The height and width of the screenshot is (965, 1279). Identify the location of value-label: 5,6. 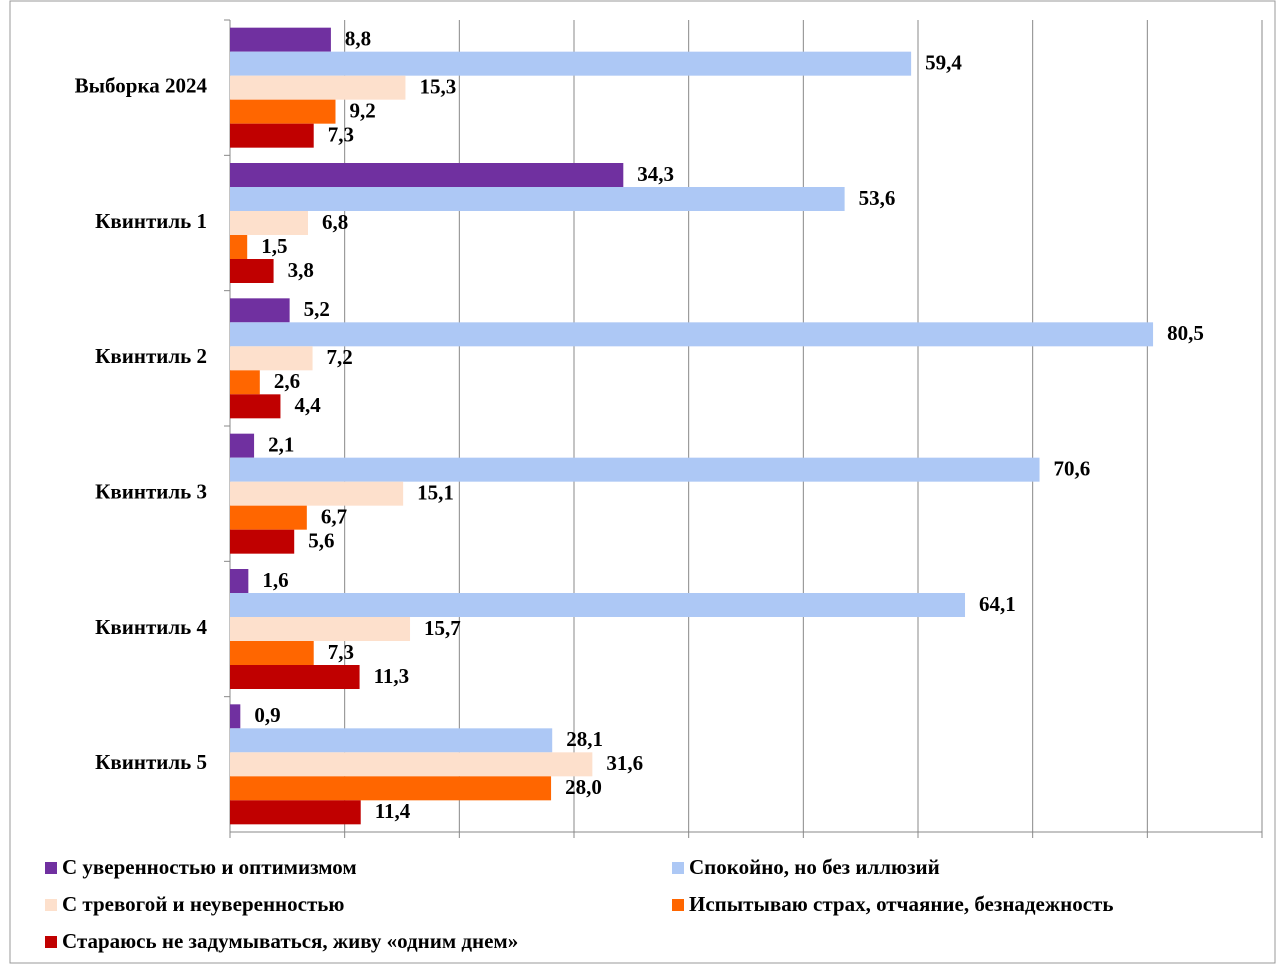
(321, 540).